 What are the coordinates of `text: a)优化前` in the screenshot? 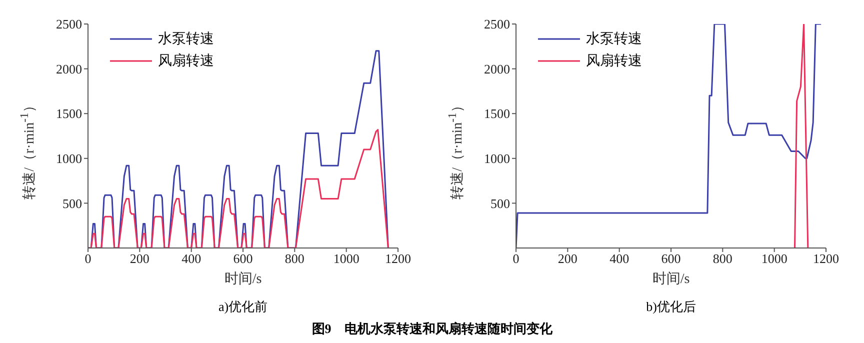 It's located at (243, 306).